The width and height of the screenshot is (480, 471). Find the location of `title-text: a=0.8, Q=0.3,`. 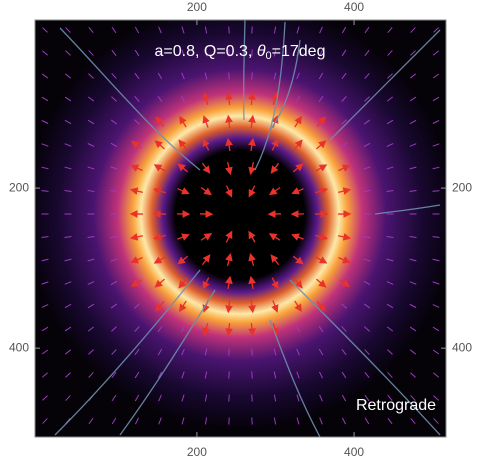

title-text: a=0.8, Q=0.3, is located at coordinates (206, 51).